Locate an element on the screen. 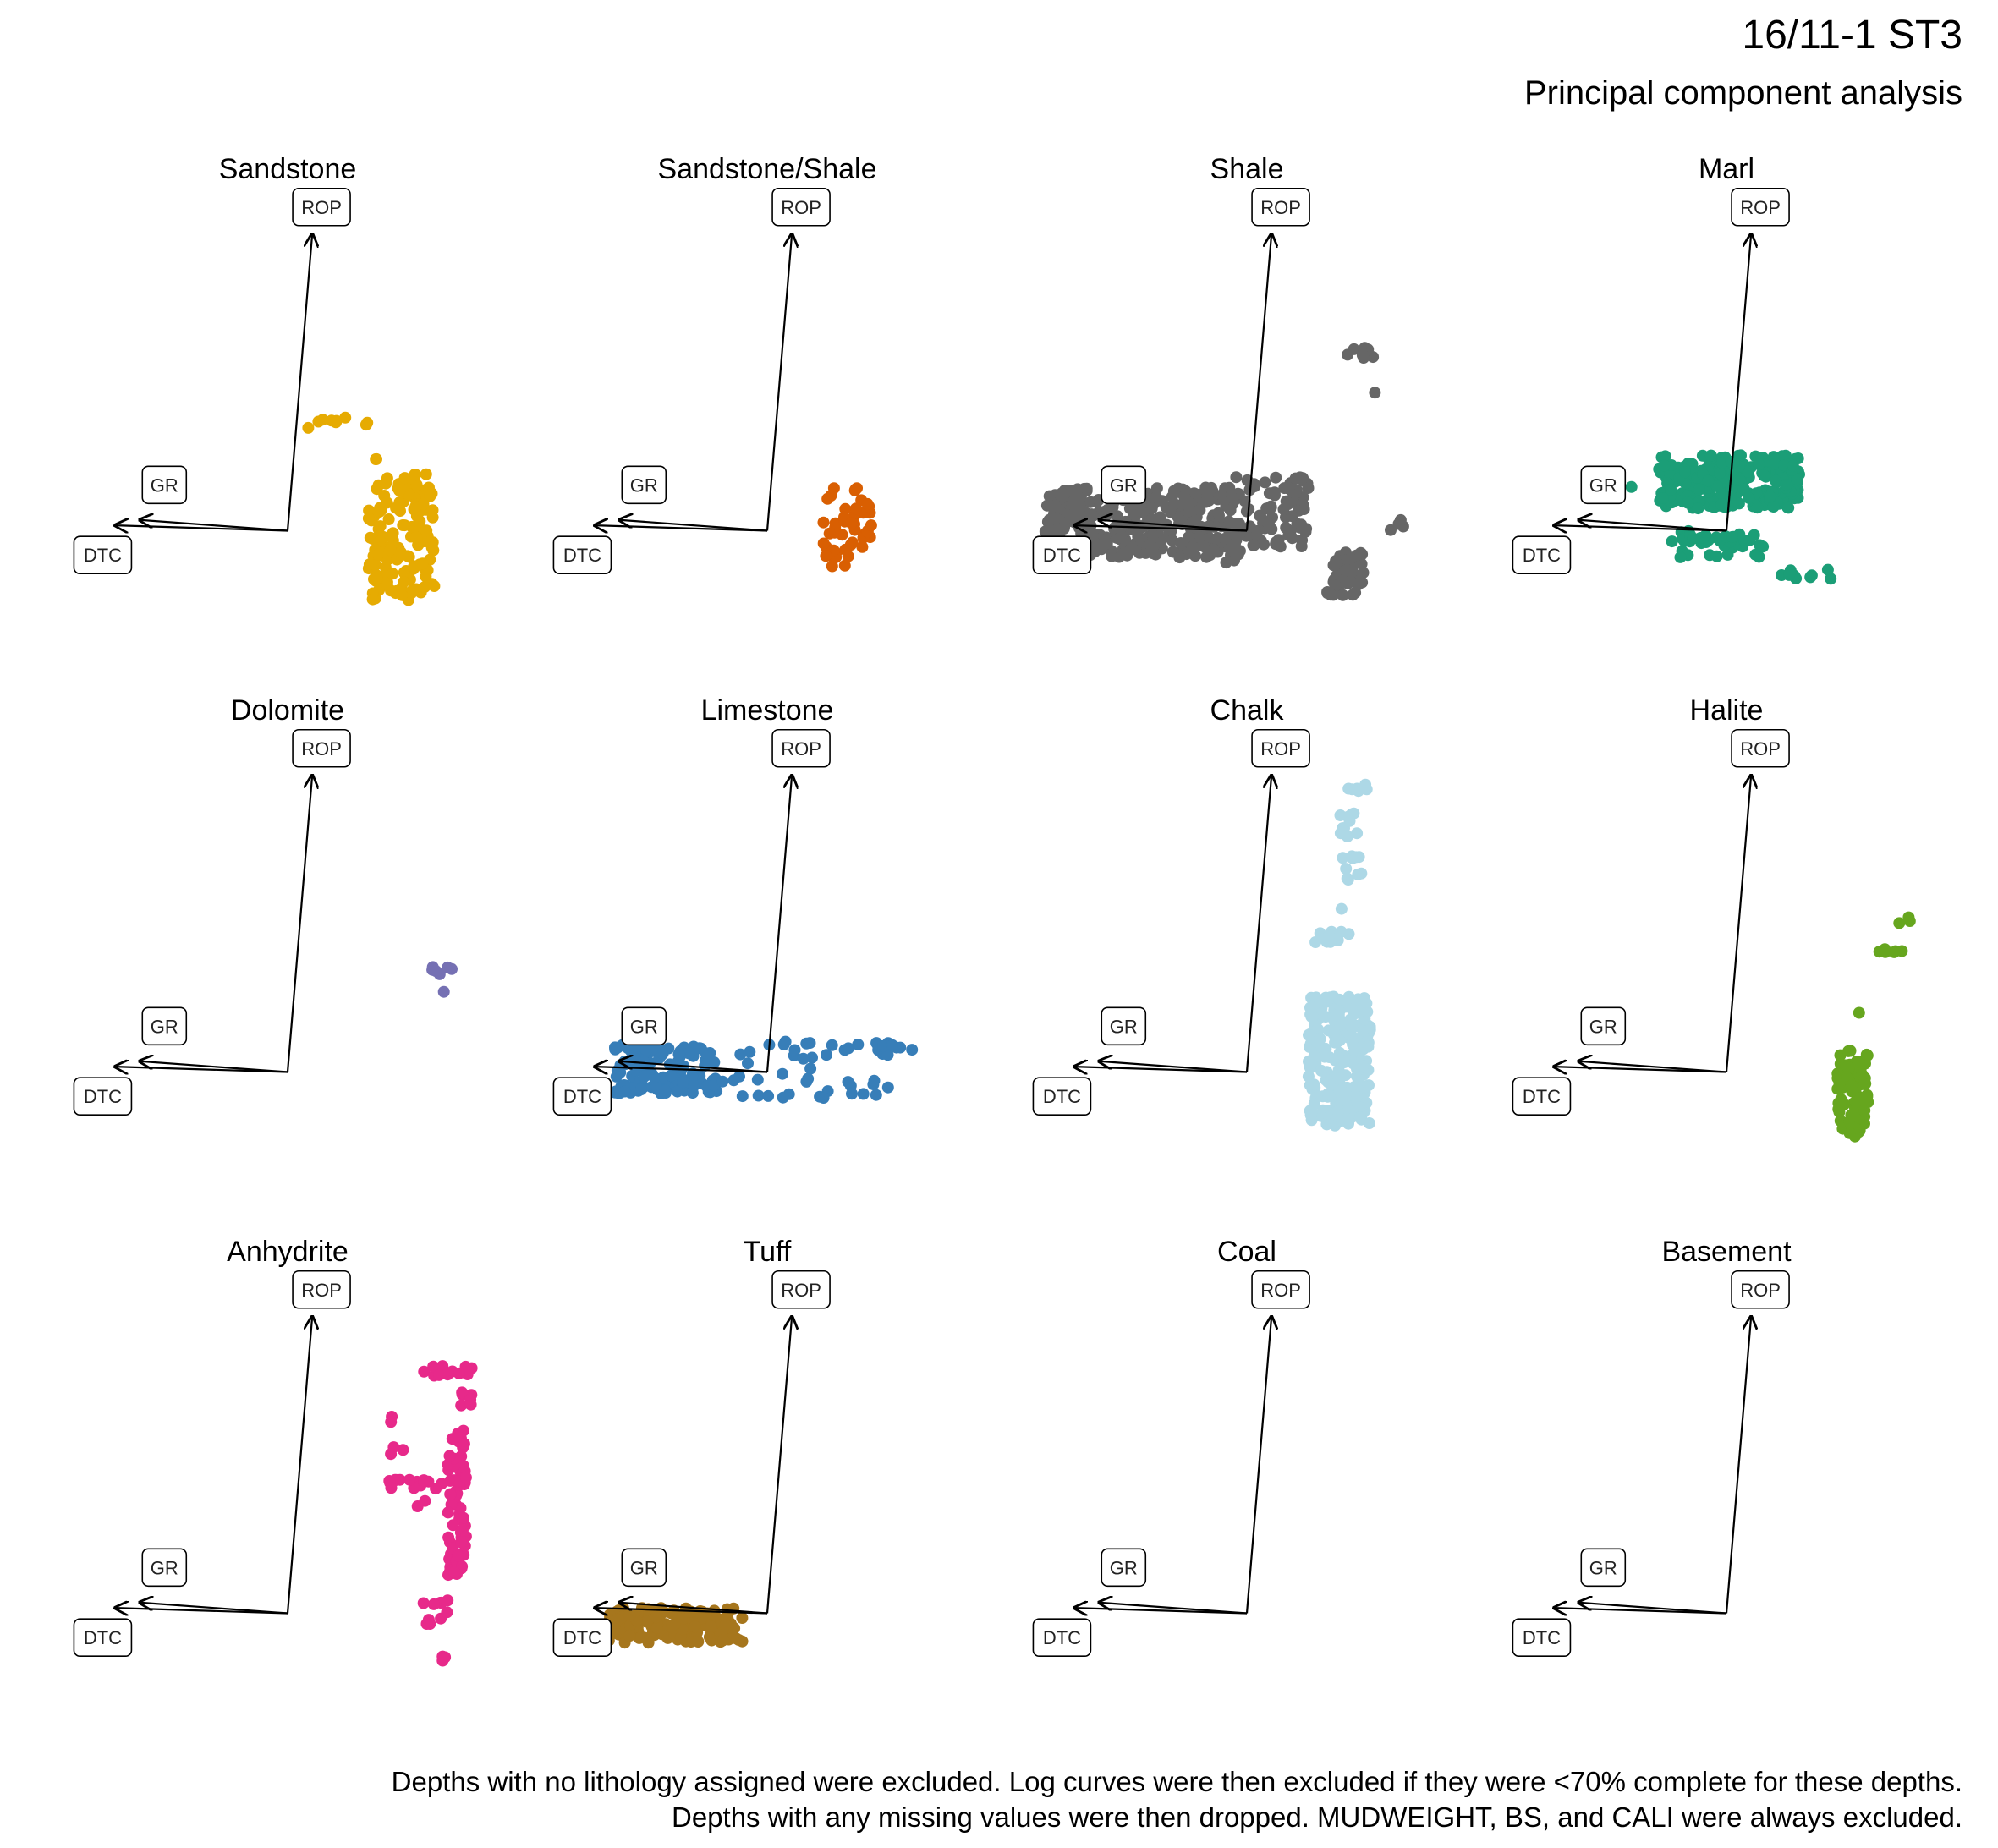 The width and height of the screenshot is (1998, 1848). svg-text: GR is located at coordinates (164, 485).